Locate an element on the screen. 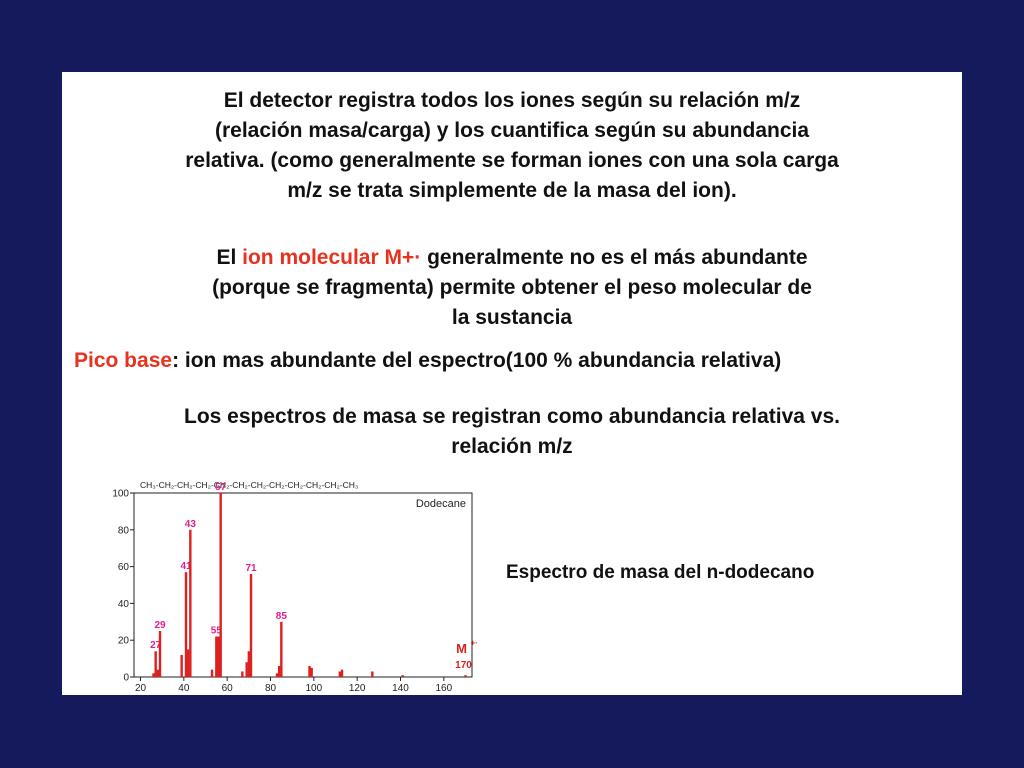 The height and width of the screenshot is (768, 1024). text-line: relación m/z is located at coordinates (512, 446).